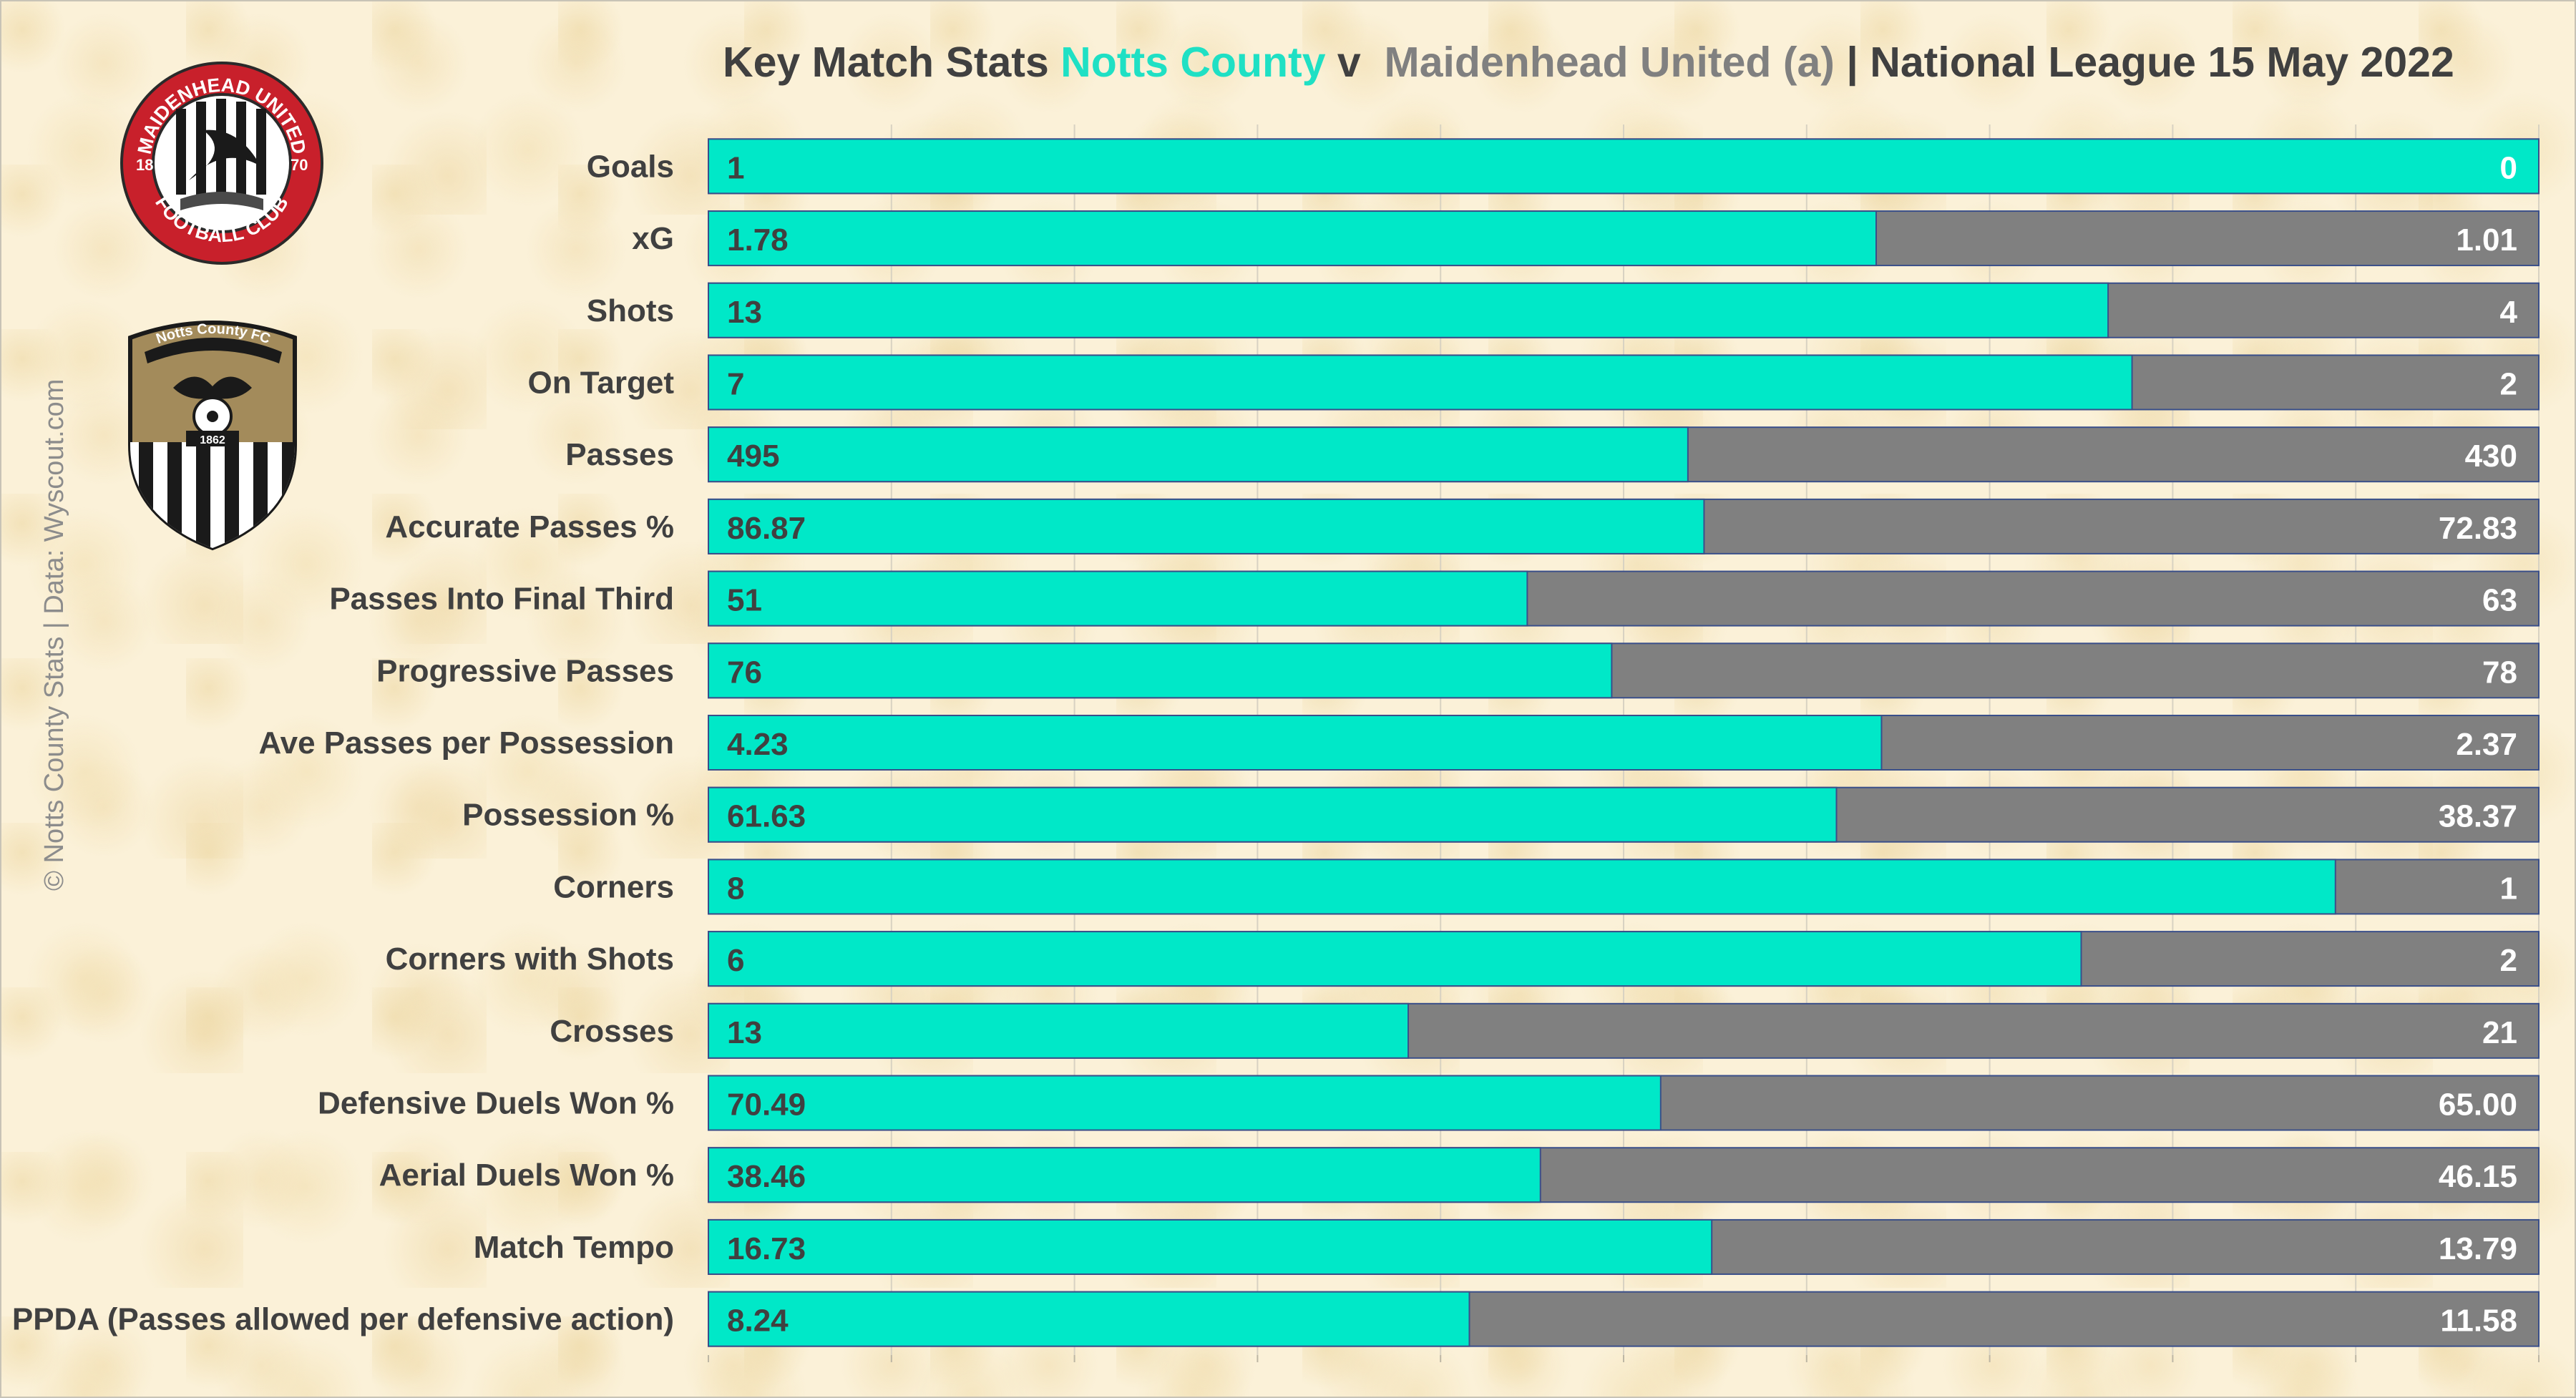 The height and width of the screenshot is (1398, 2576). I want to click on category-label: On Target, so click(600, 382).